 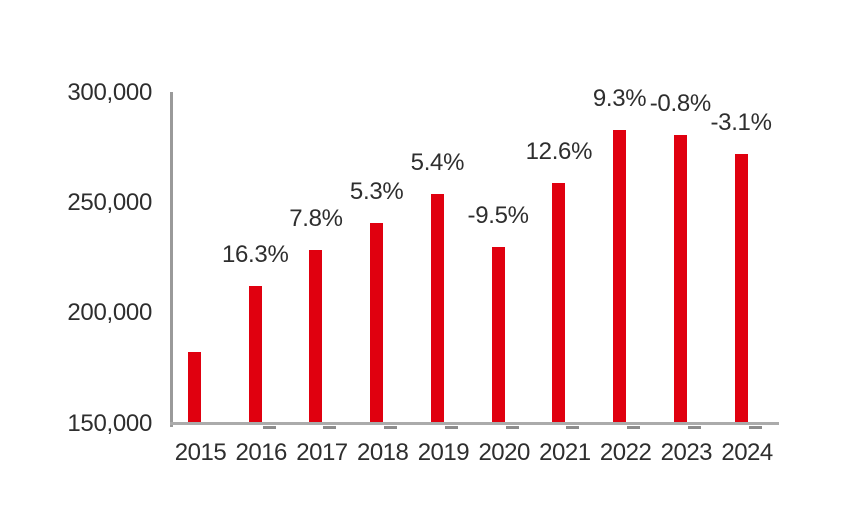 What do you see at coordinates (109, 423) in the screenshot?
I see `y-axis-tick-label: 150,000` at bounding box center [109, 423].